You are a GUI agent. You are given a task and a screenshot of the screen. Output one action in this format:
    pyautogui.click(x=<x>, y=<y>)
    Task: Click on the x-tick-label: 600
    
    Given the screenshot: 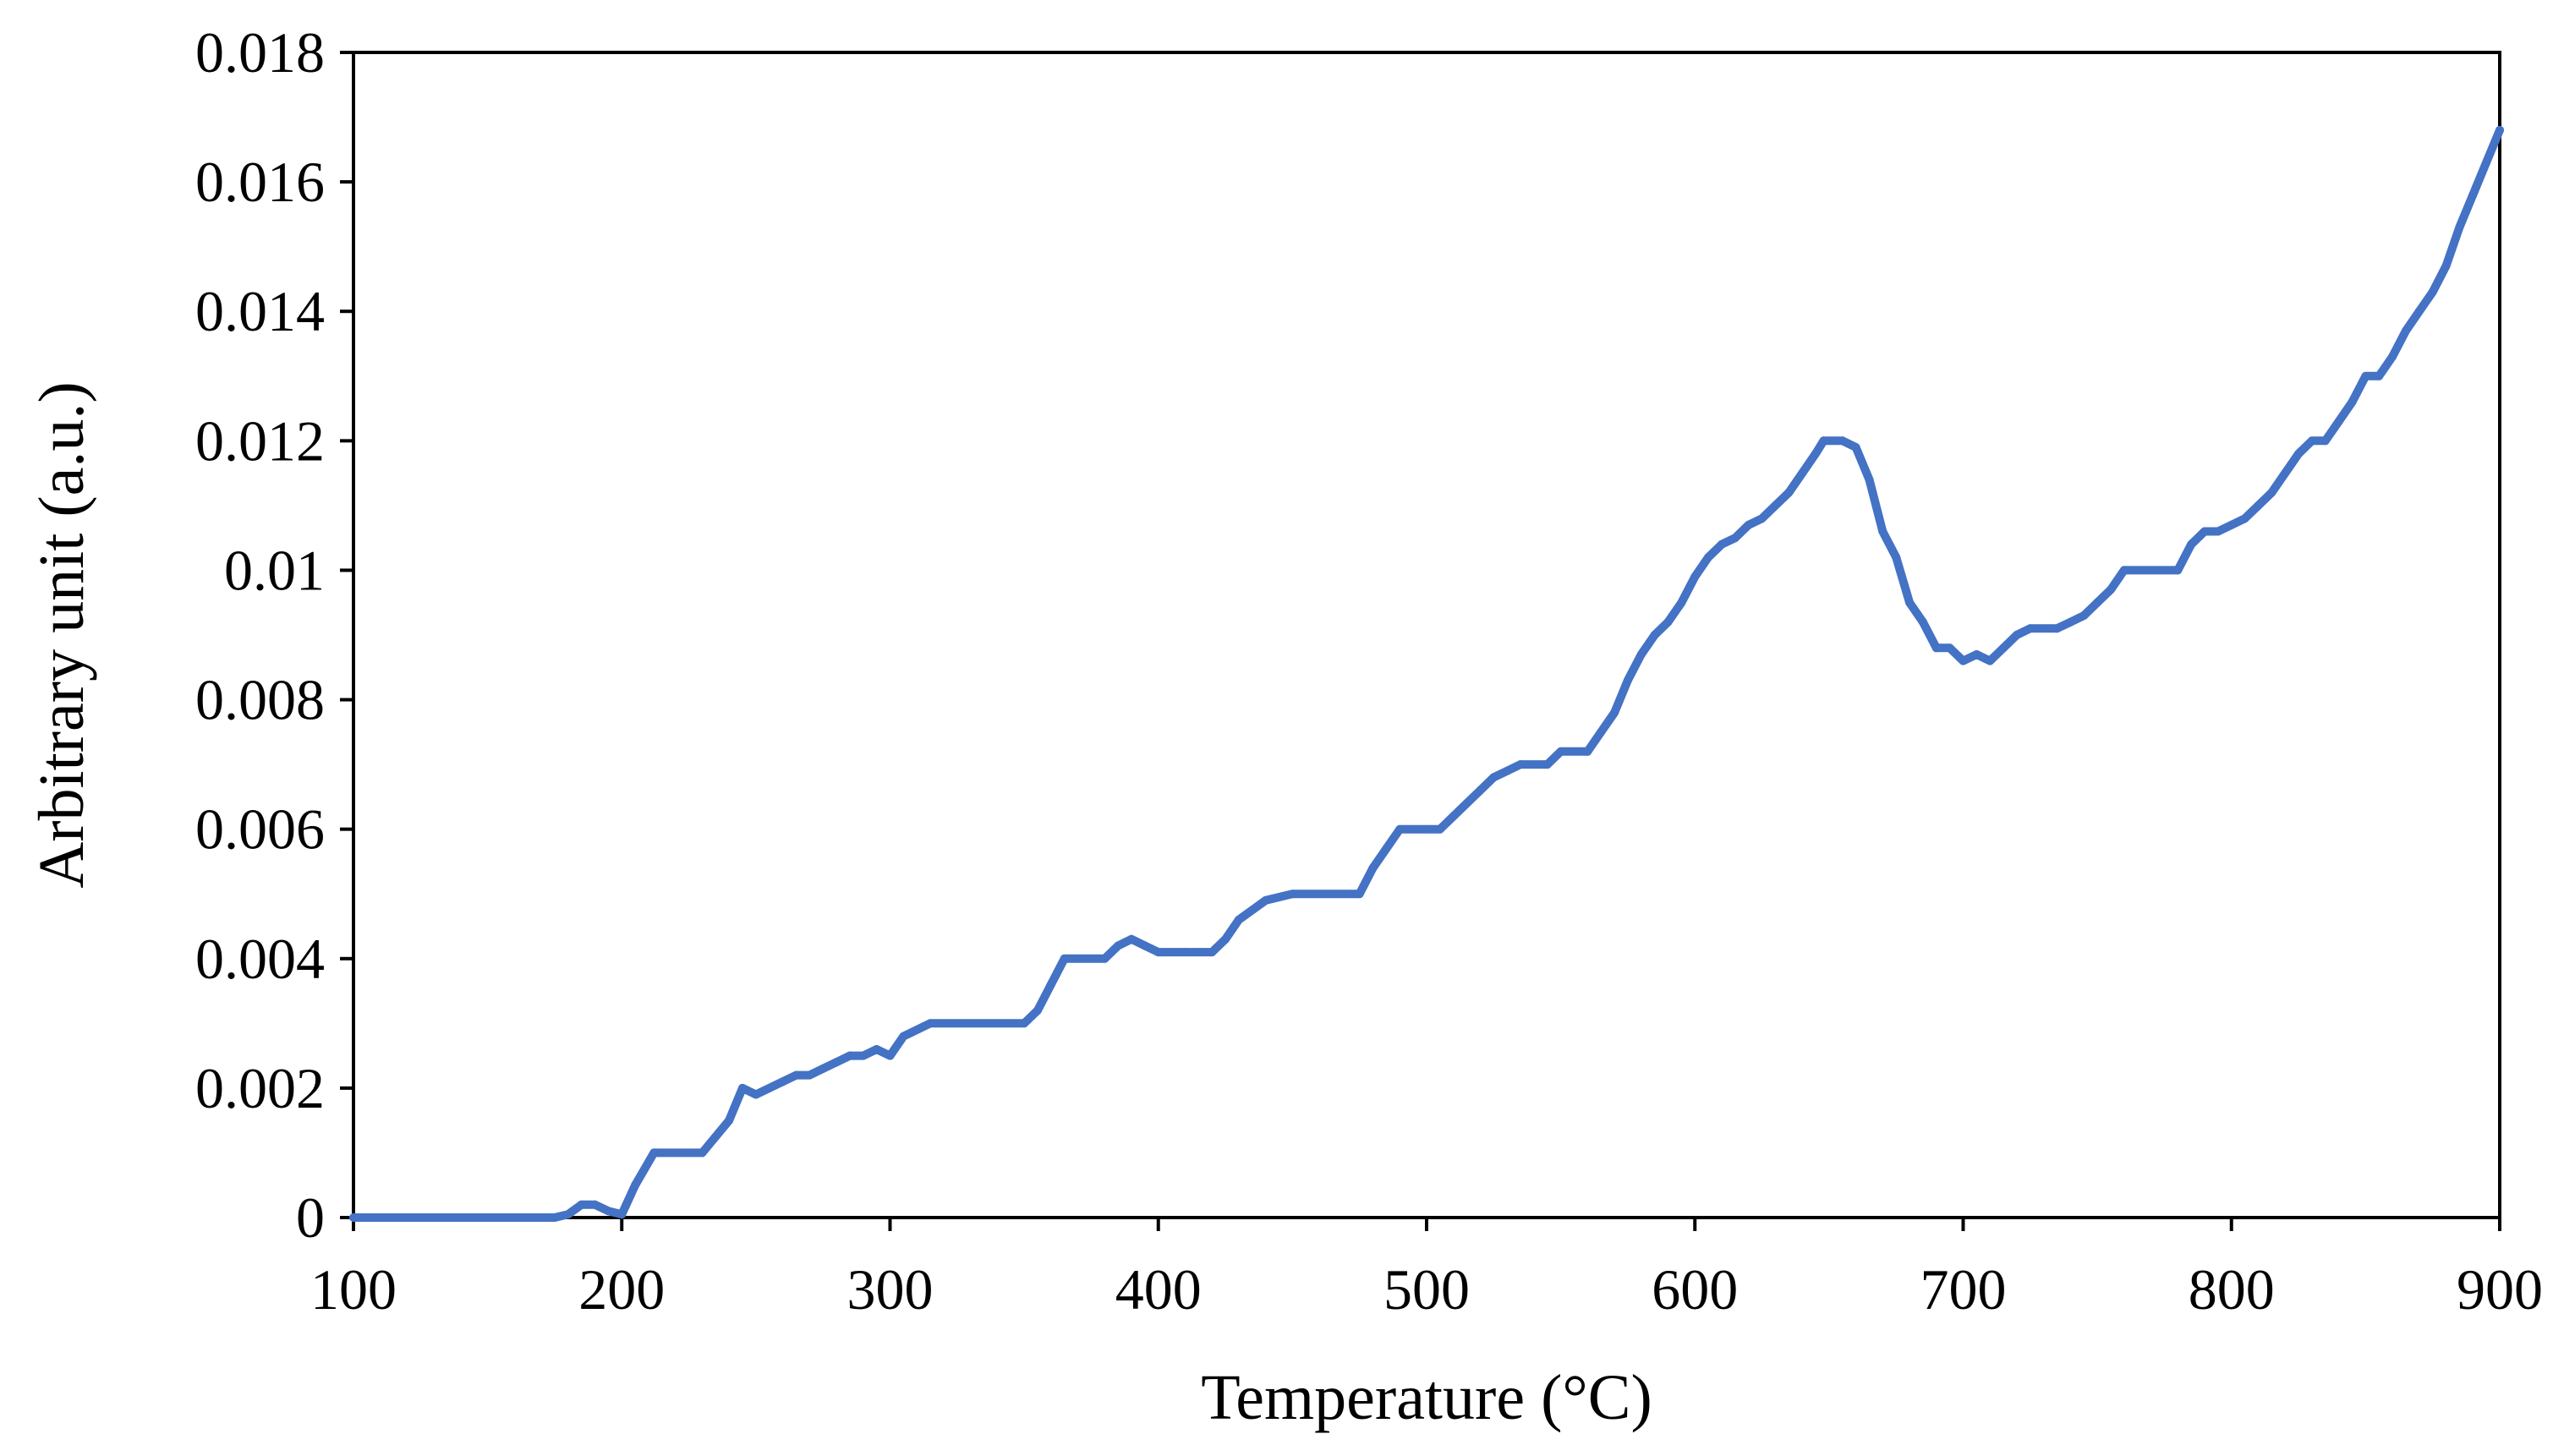 What is the action you would take?
    pyautogui.click(x=1695, y=1289)
    